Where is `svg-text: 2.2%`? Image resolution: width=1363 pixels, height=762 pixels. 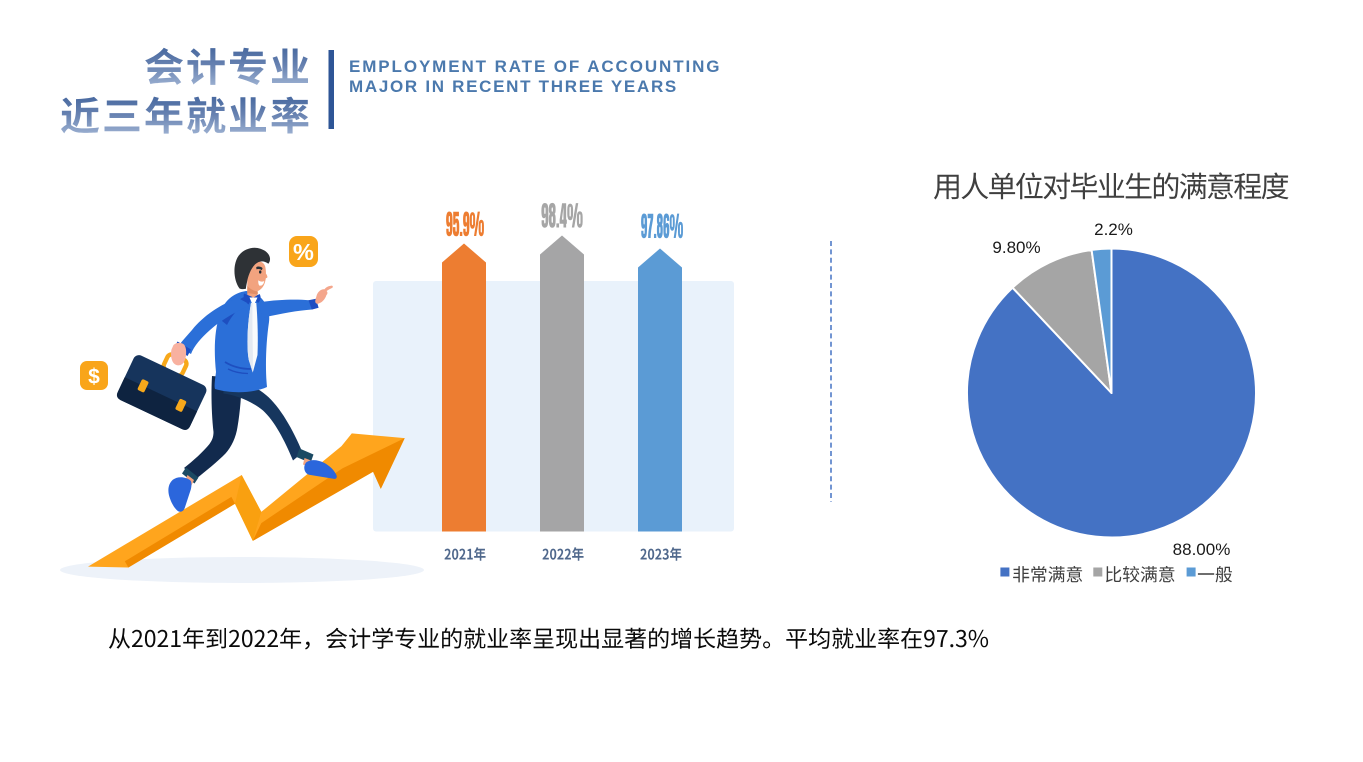
svg-text: 2.2% is located at coordinates (1113, 229).